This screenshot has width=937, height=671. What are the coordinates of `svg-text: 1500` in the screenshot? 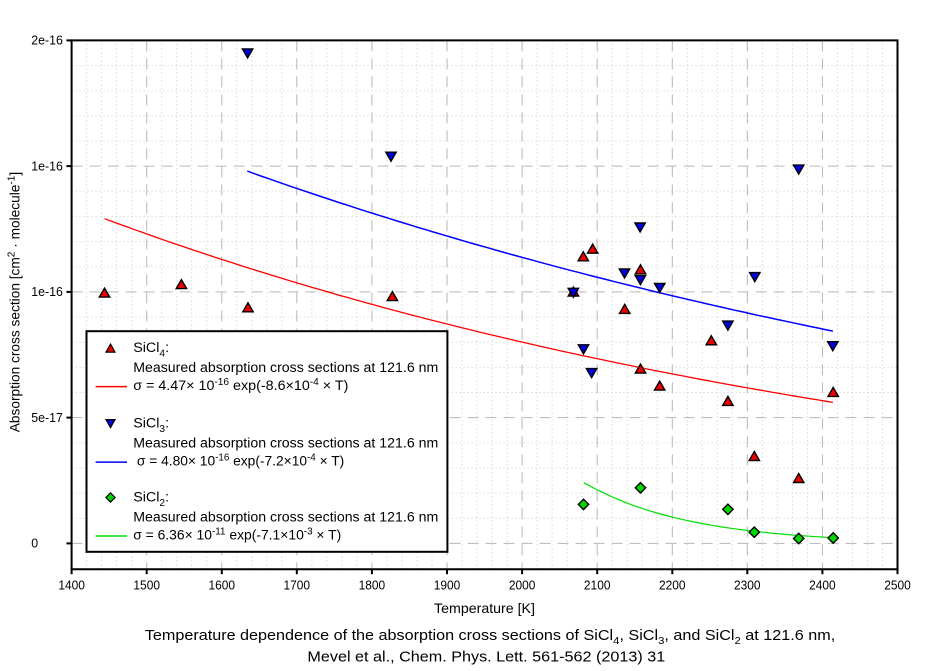 It's located at (146, 585).